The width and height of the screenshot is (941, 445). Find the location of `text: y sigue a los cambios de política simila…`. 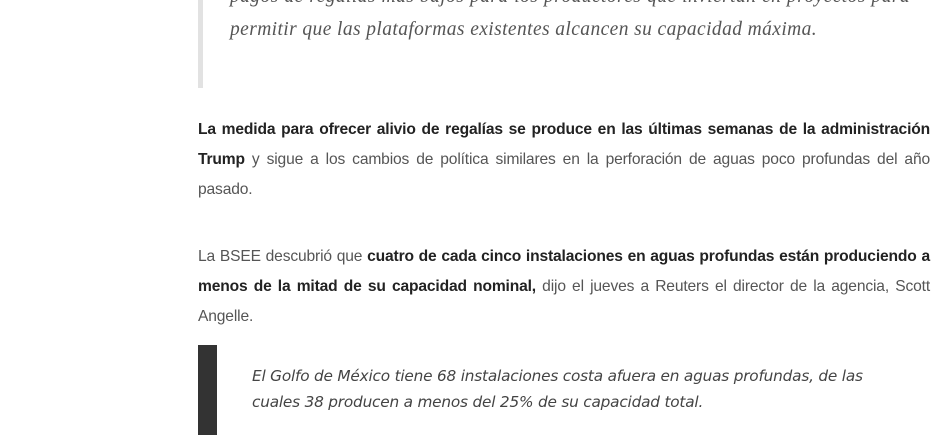

text: y sigue a los cambios de política simila… is located at coordinates (564, 174).